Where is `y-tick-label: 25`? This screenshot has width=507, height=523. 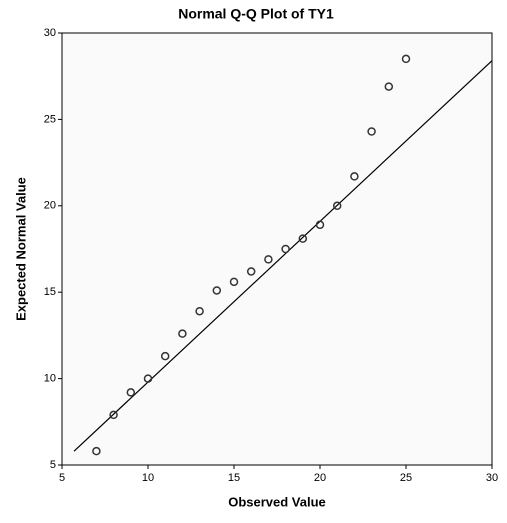 y-tick-label: 25 is located at coordinates (50, 119).